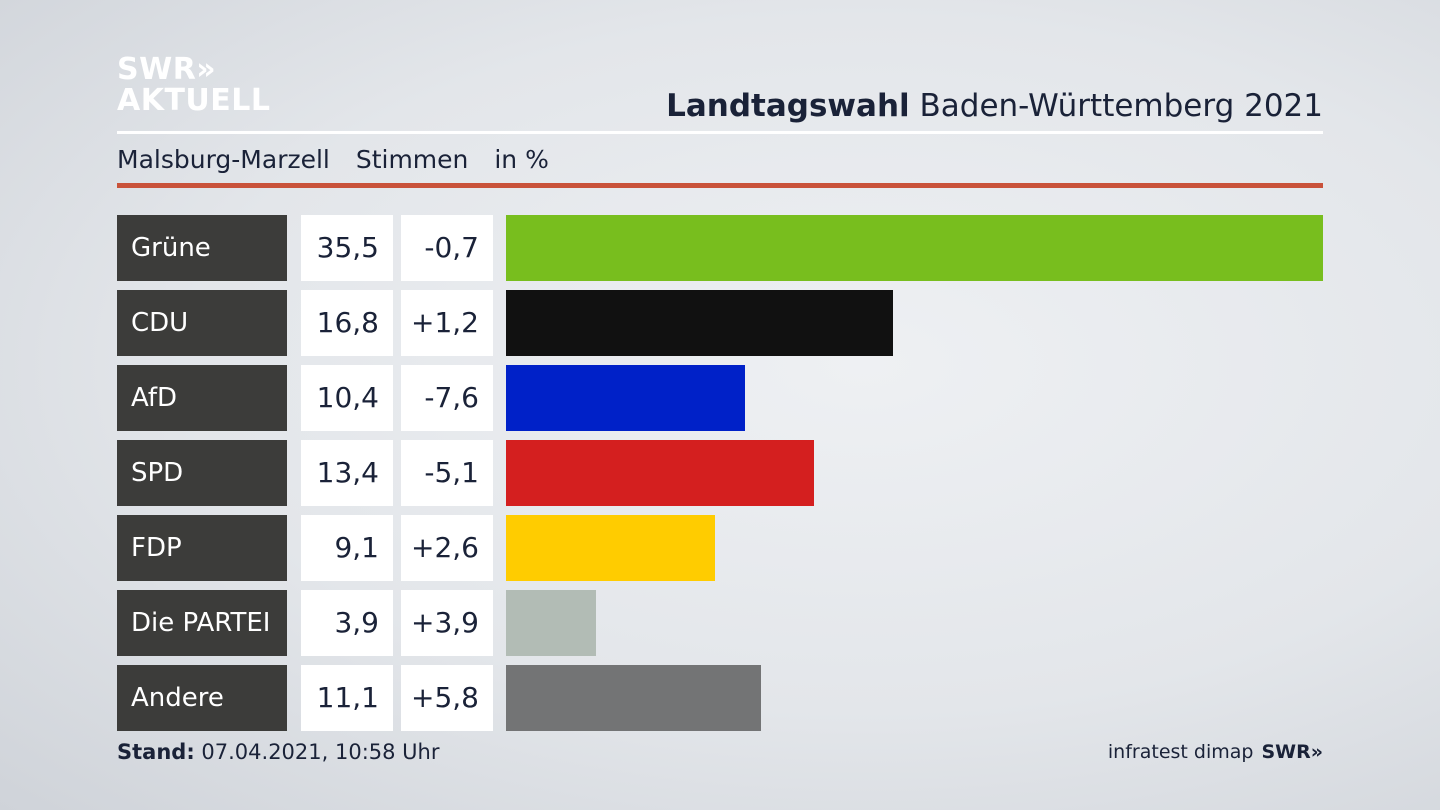 This screenshot has height=810, width=1440. Describe the element at coordinates (447, 548) in the screenshot. I see `change-label: +2,6` at that location.